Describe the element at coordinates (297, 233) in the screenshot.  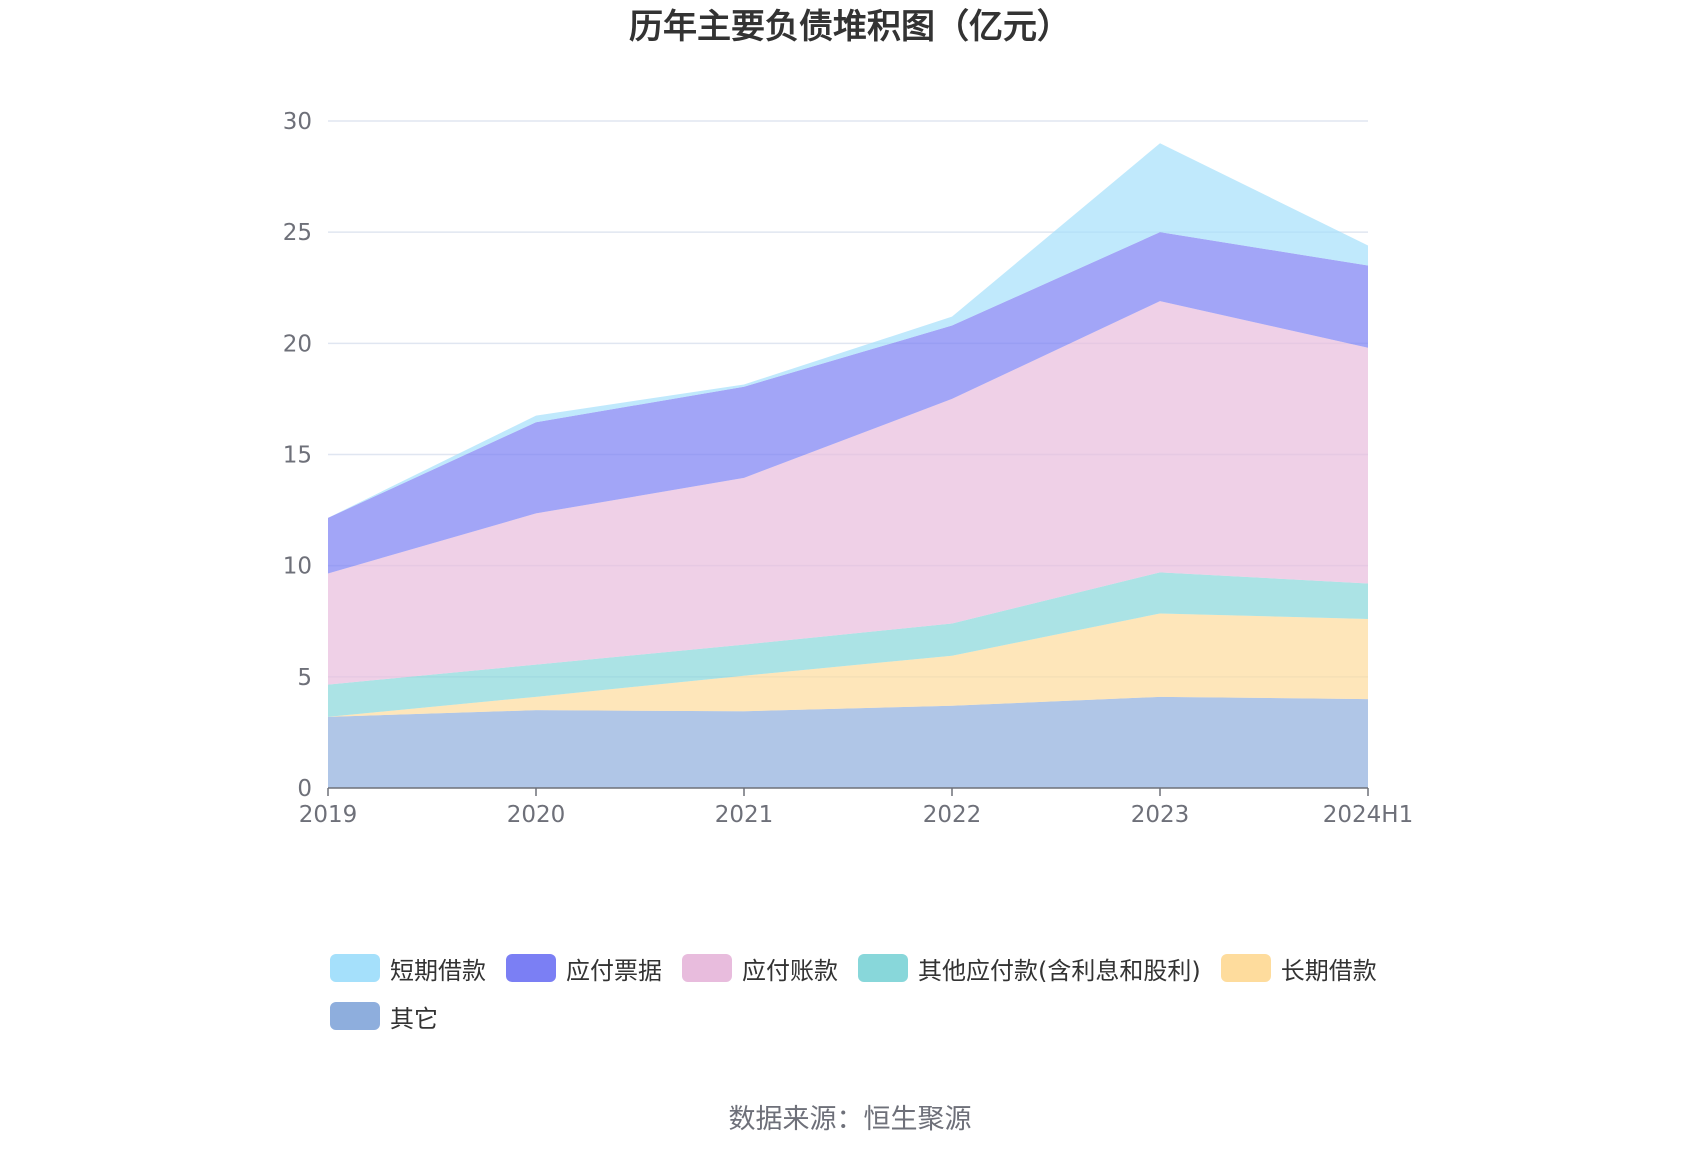
I see `y-tick-label: 25` at that location.